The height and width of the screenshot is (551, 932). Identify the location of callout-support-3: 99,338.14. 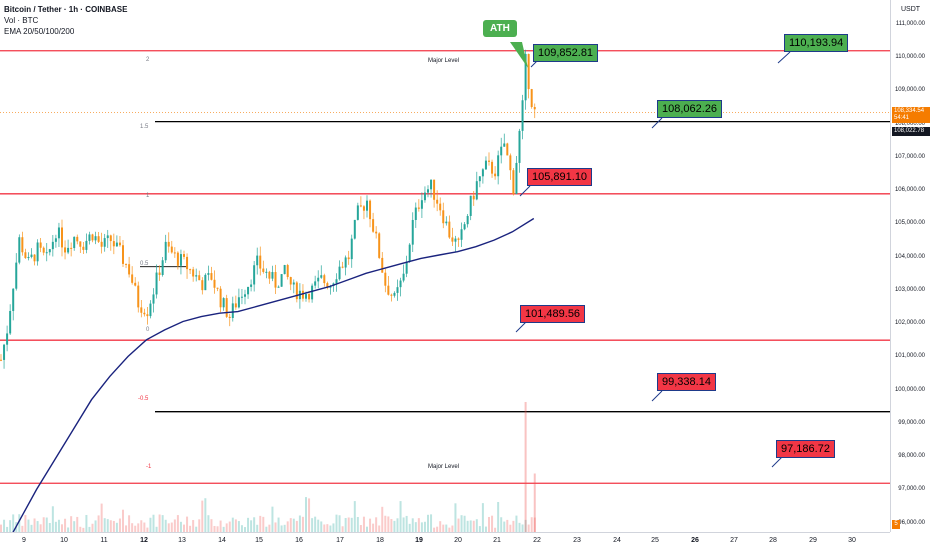
(686, 382).